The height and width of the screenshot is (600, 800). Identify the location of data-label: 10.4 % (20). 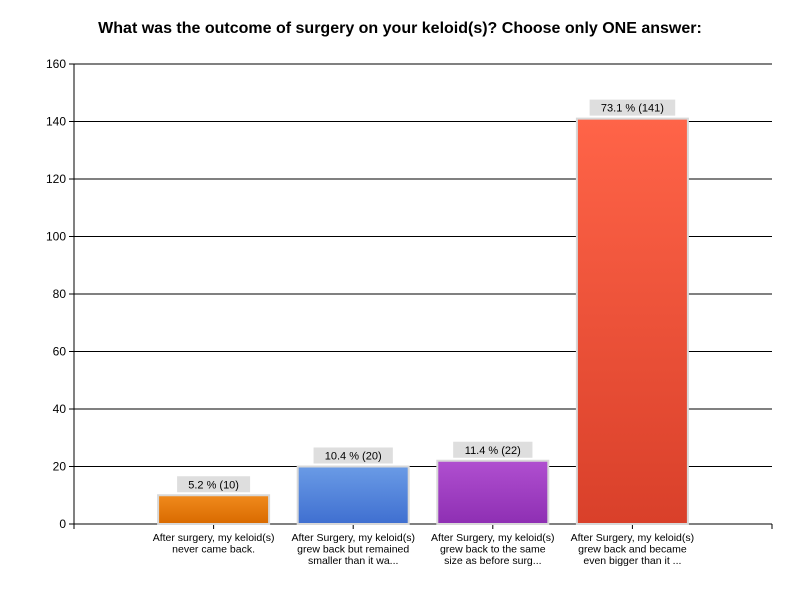
(353, 457).